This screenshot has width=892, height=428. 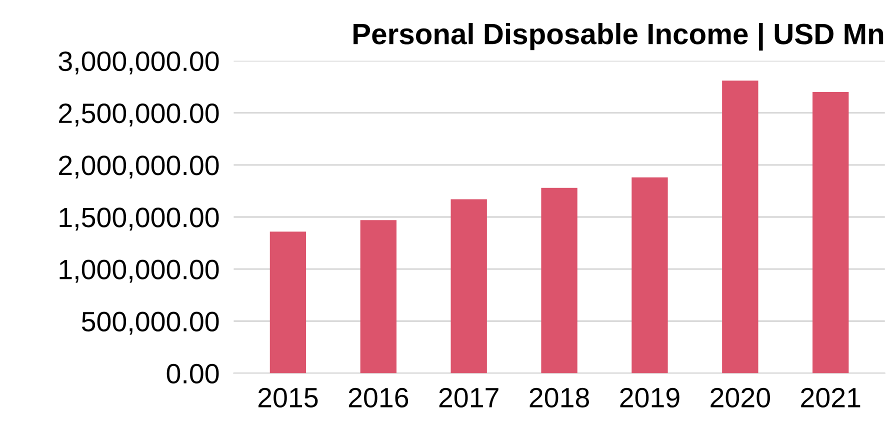 I want to click on x-tick-label: 2017, so click(x=468, y=398).